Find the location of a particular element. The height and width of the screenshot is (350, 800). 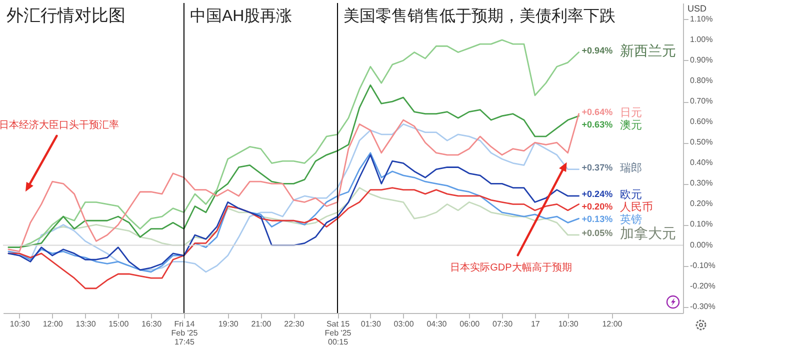

data-label: +0.24% is located at coordinates (597, 193).